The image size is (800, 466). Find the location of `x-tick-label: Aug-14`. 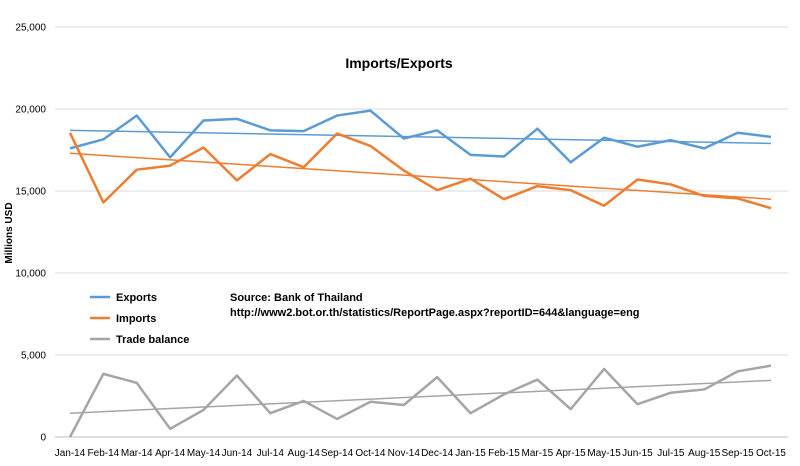

x-tick-label: Aug-14 is located at coordinates (304, 453).